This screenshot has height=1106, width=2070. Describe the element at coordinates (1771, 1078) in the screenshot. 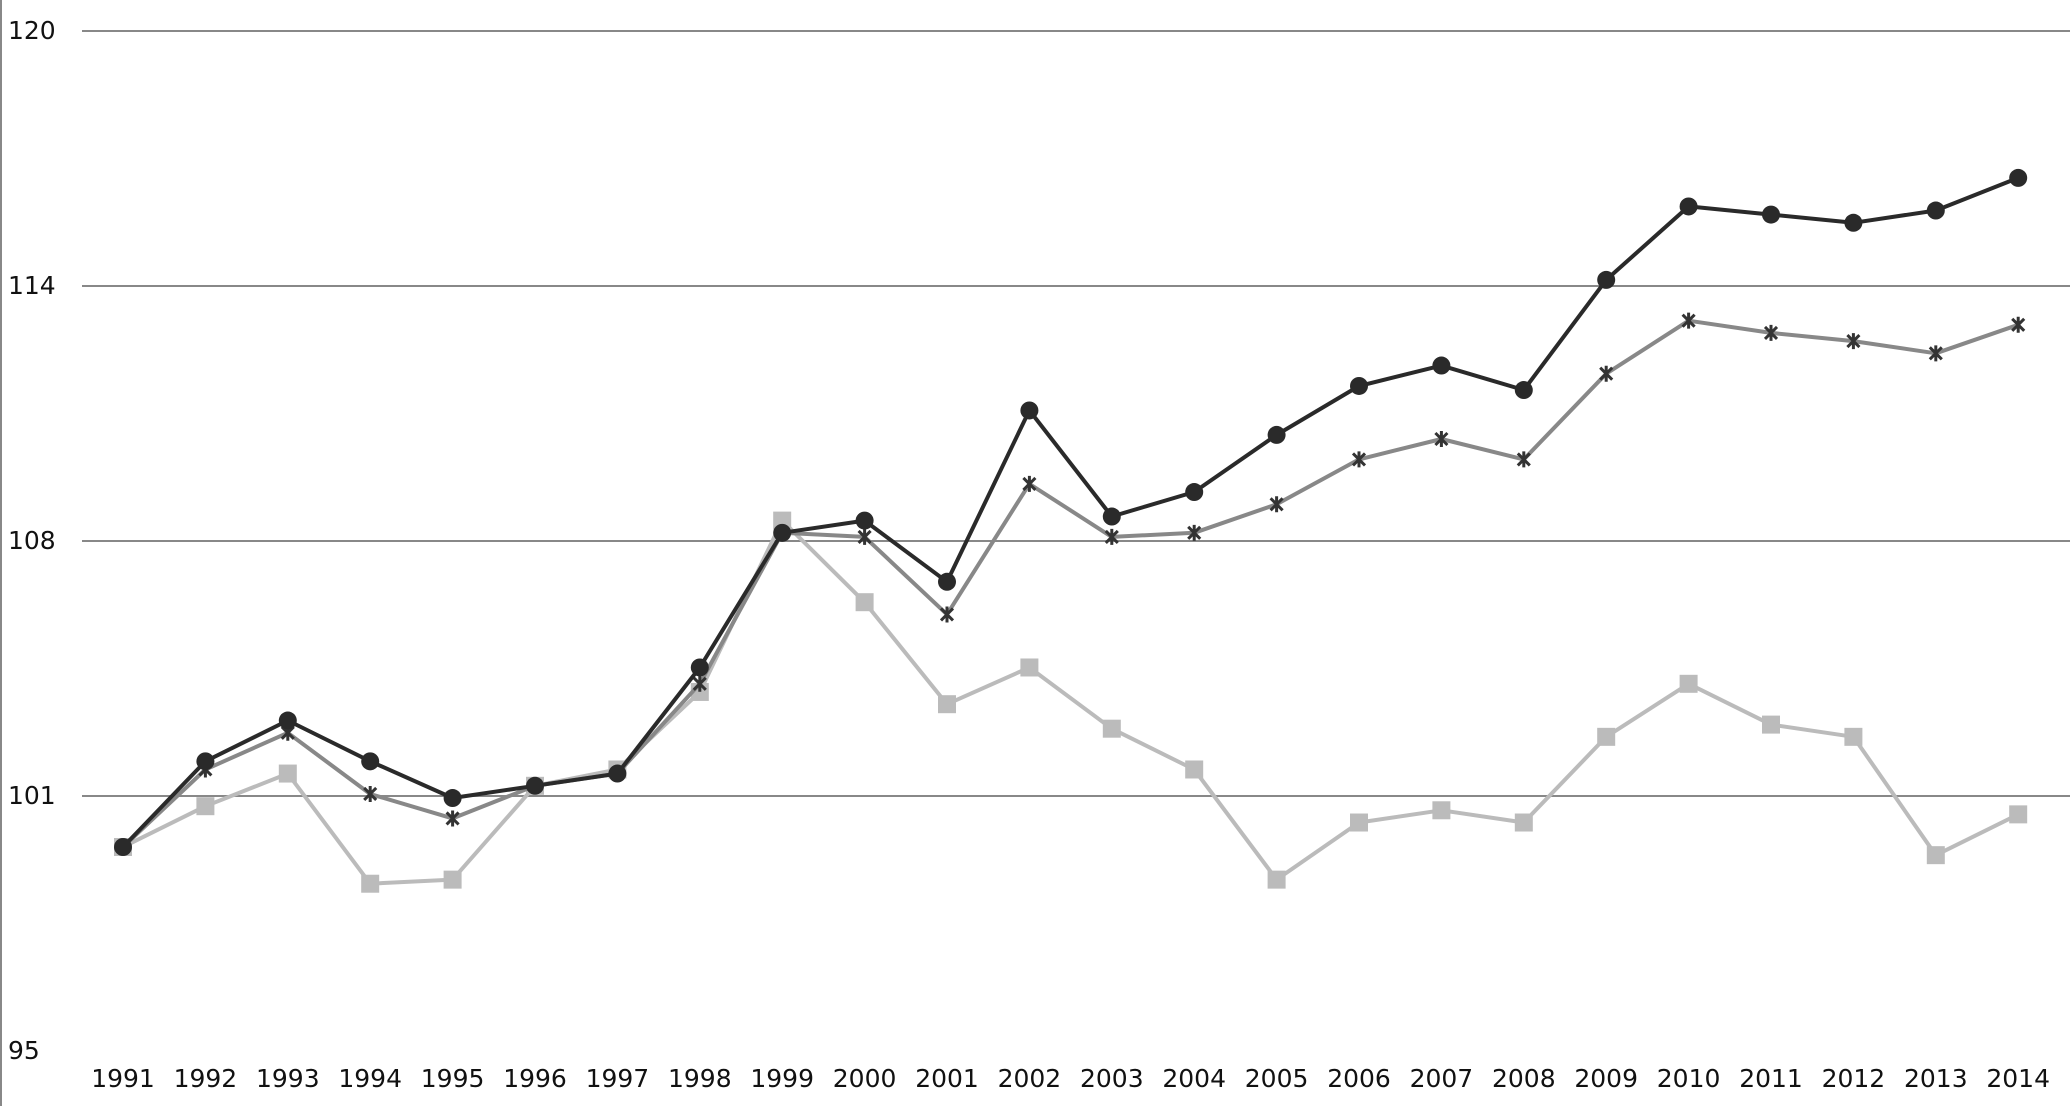

I see `x-tick-label: 2011` at that location.